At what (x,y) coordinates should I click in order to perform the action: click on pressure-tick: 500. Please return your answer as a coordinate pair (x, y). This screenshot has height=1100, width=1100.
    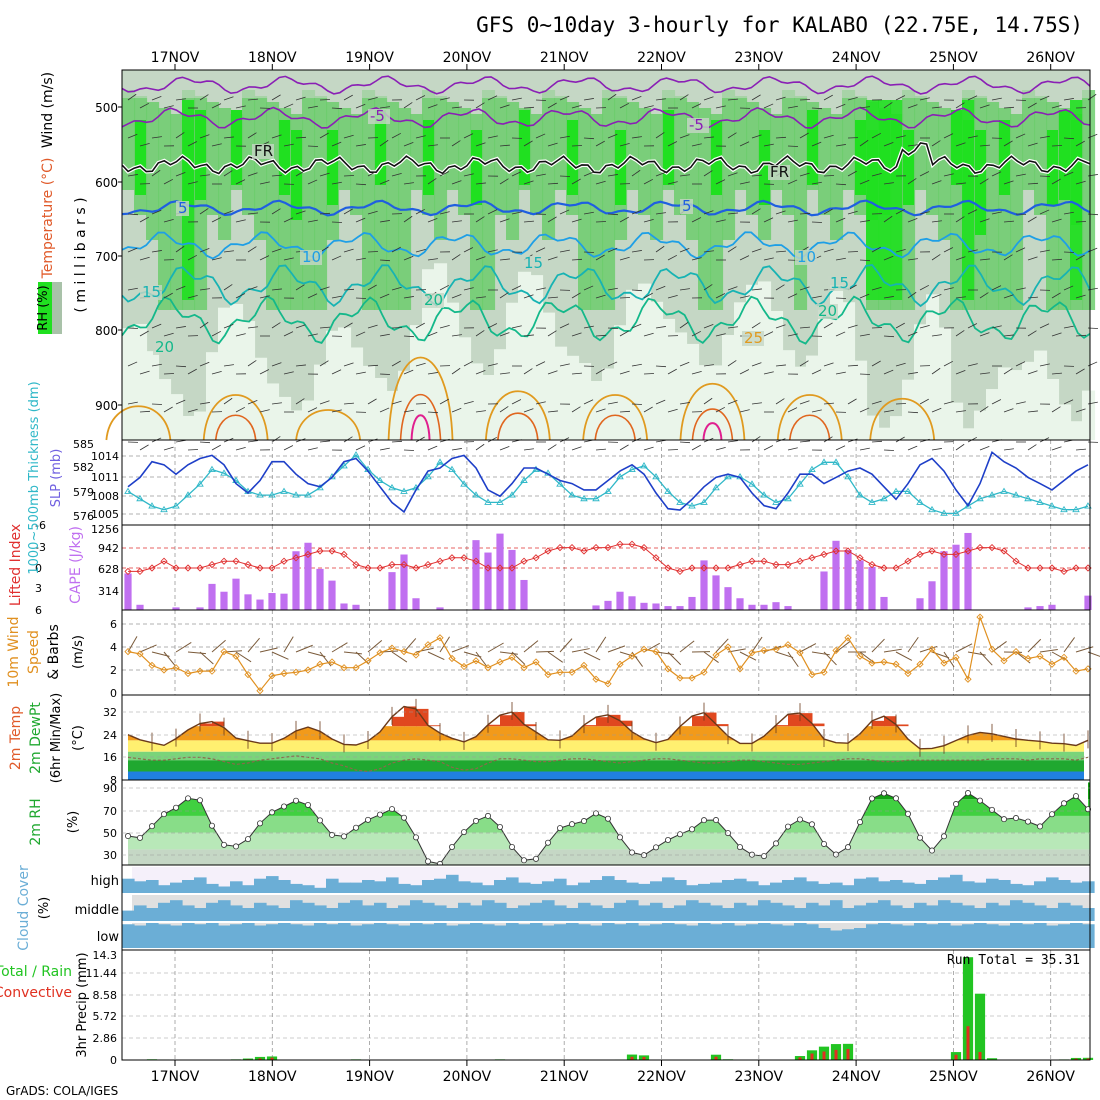
    Looking at the image, I should click on (106, 108).